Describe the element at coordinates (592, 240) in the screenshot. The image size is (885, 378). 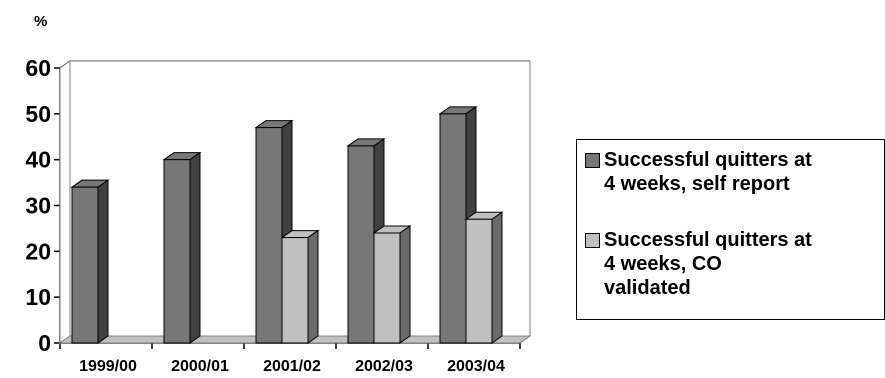
I see `legend-swatch-co-validated` at that location.